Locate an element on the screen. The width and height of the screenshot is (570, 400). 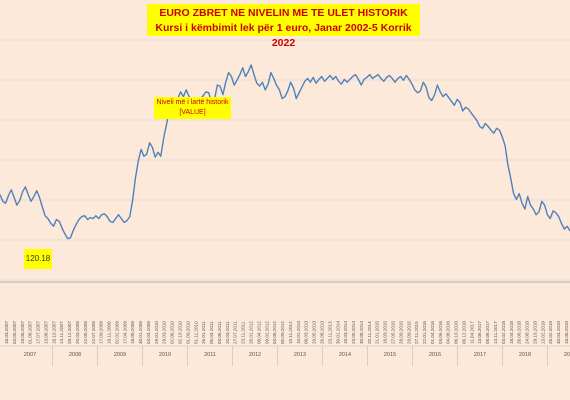
high-annotation: Niveli më i lartë historik [VALUE] is located at coordinates (192, 108).